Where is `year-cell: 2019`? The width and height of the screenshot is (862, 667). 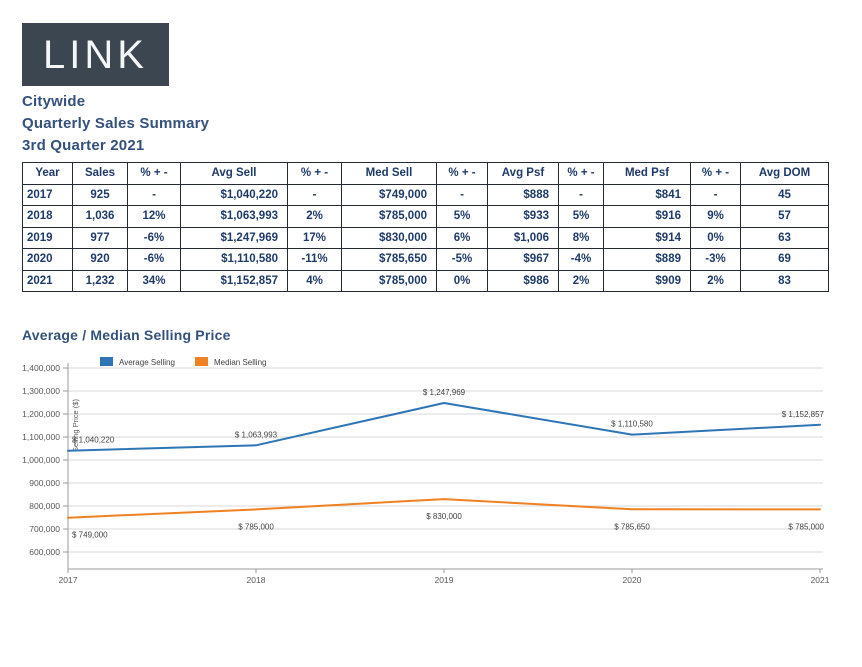 year-cell: 2019 is located at coordinates (47, 237).